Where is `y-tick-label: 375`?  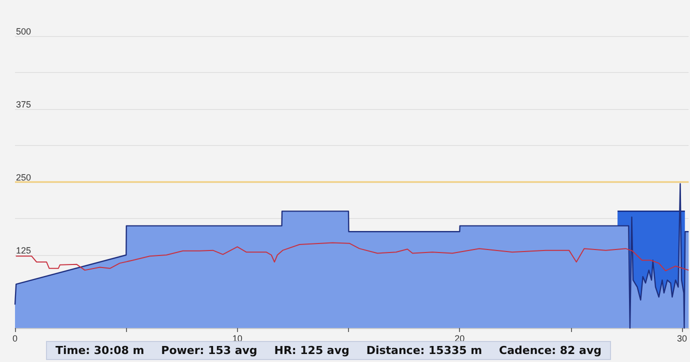
y-tick-label: 375 is located at coordinates (24, 105).